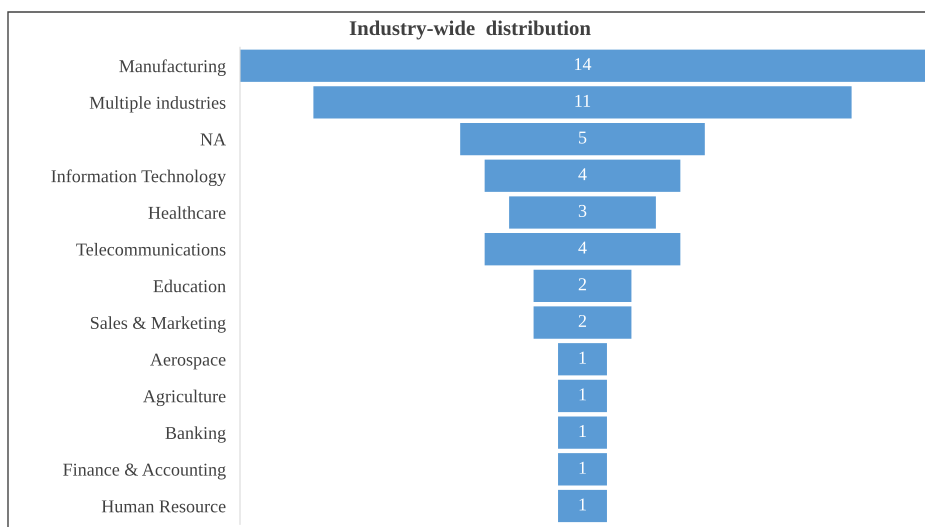 Image resolution: width=925 pixels, height=527 pixels. What do you see at coordinates (164, 506) in the screenshot?
I see `category-label: Human Resource` at bounding box center [164, 506].